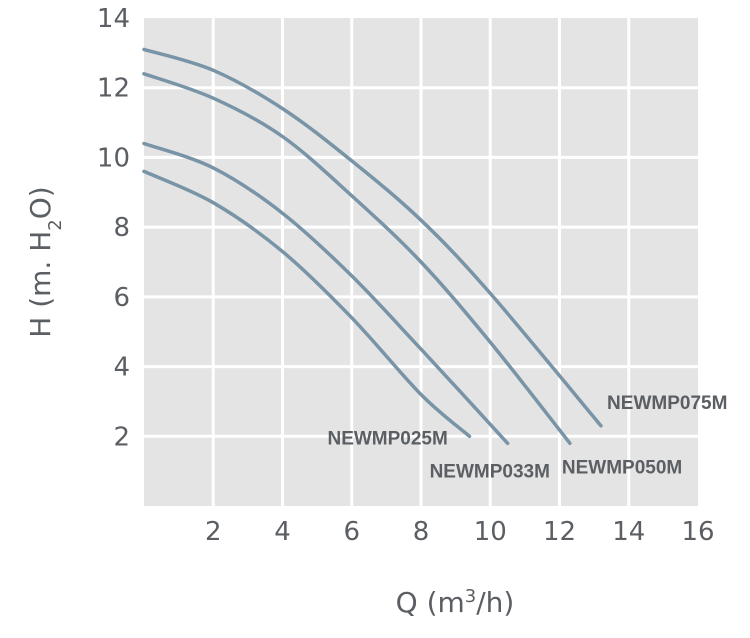 The height and width of the screenshot is (638, 750). Describe the element at coordinates (667, 403) in the screenshot. I see `series-label-newmp075m: NEWMP075M` at that location.